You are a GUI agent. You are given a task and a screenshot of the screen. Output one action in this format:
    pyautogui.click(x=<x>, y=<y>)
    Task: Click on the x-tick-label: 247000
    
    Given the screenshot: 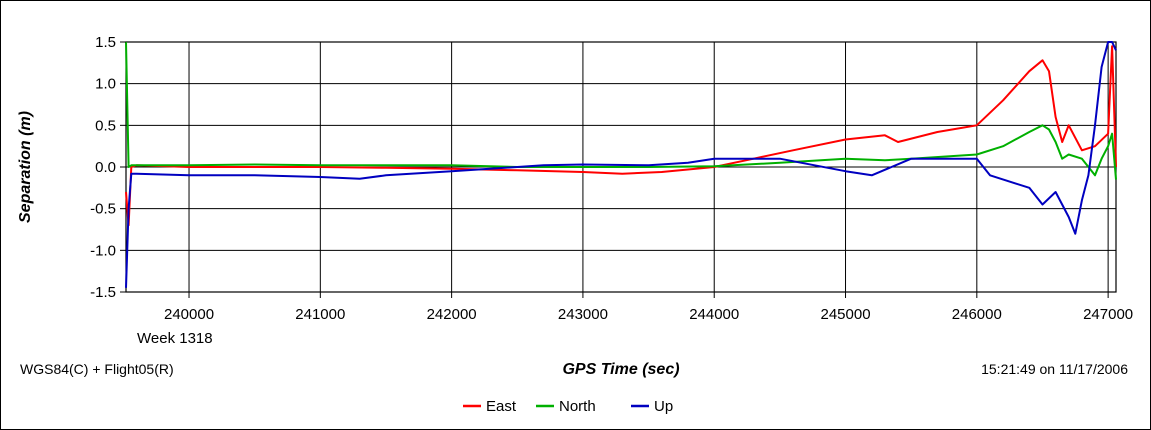 What is the action you would take?
    pyautogui.click(x=1108, y=314)
    